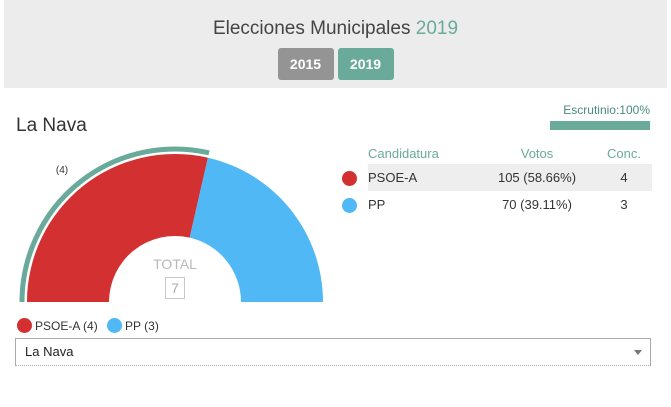  I want to click on scrutiny-indicator: Escrutinio:100%, so click(600, 116).